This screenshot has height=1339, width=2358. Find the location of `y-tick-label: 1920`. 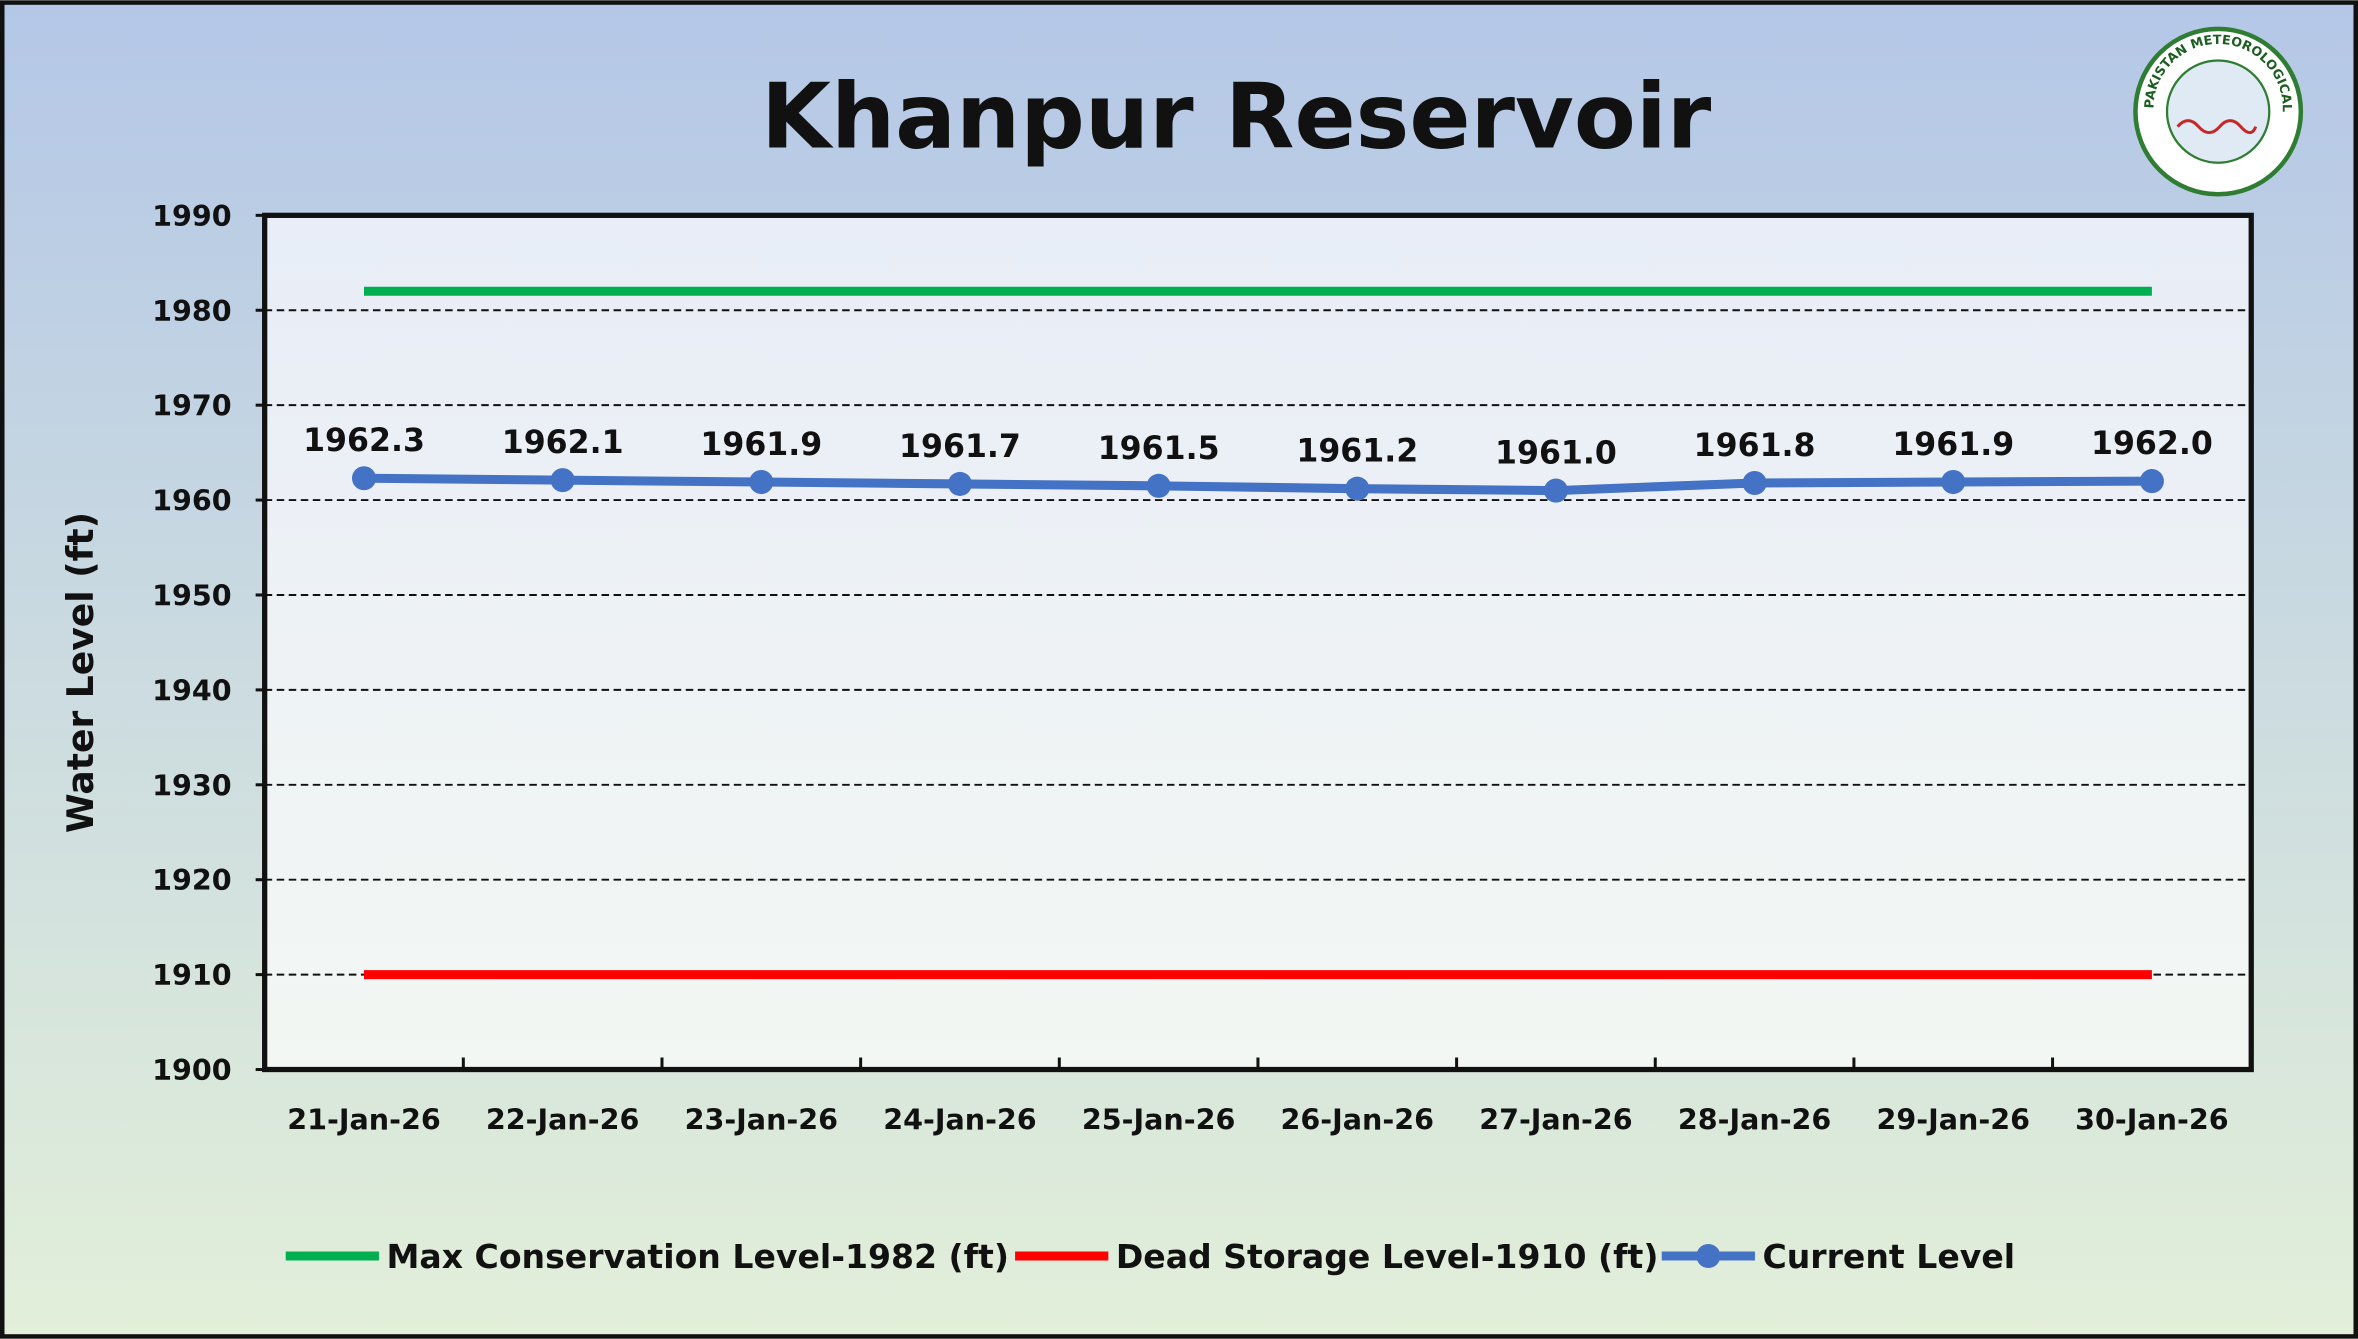

y-tick-label: 1920 is located at coordinates (192, 880).